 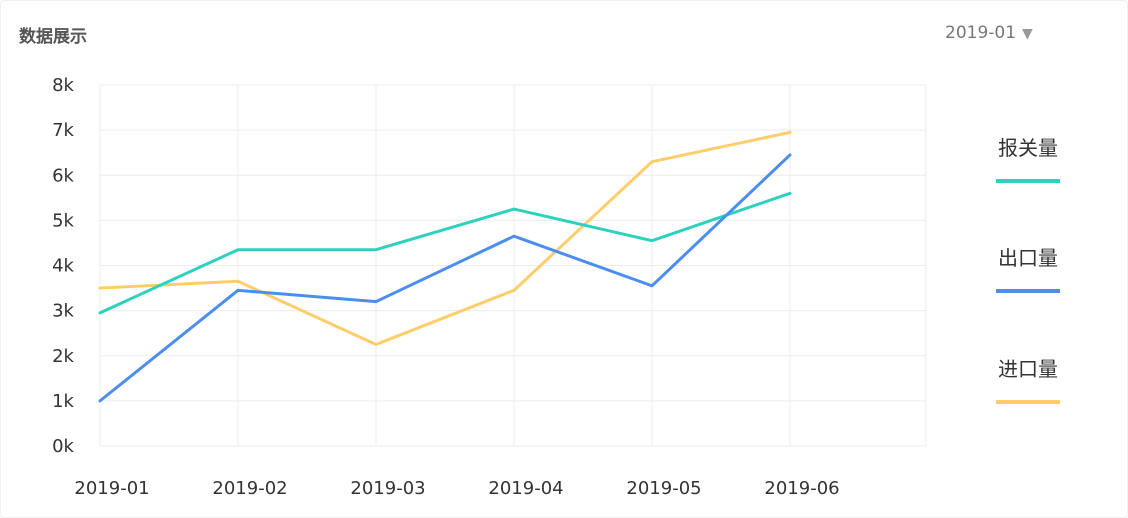 I want to click on card-title: 数据展示, so click(x=53, y=37).